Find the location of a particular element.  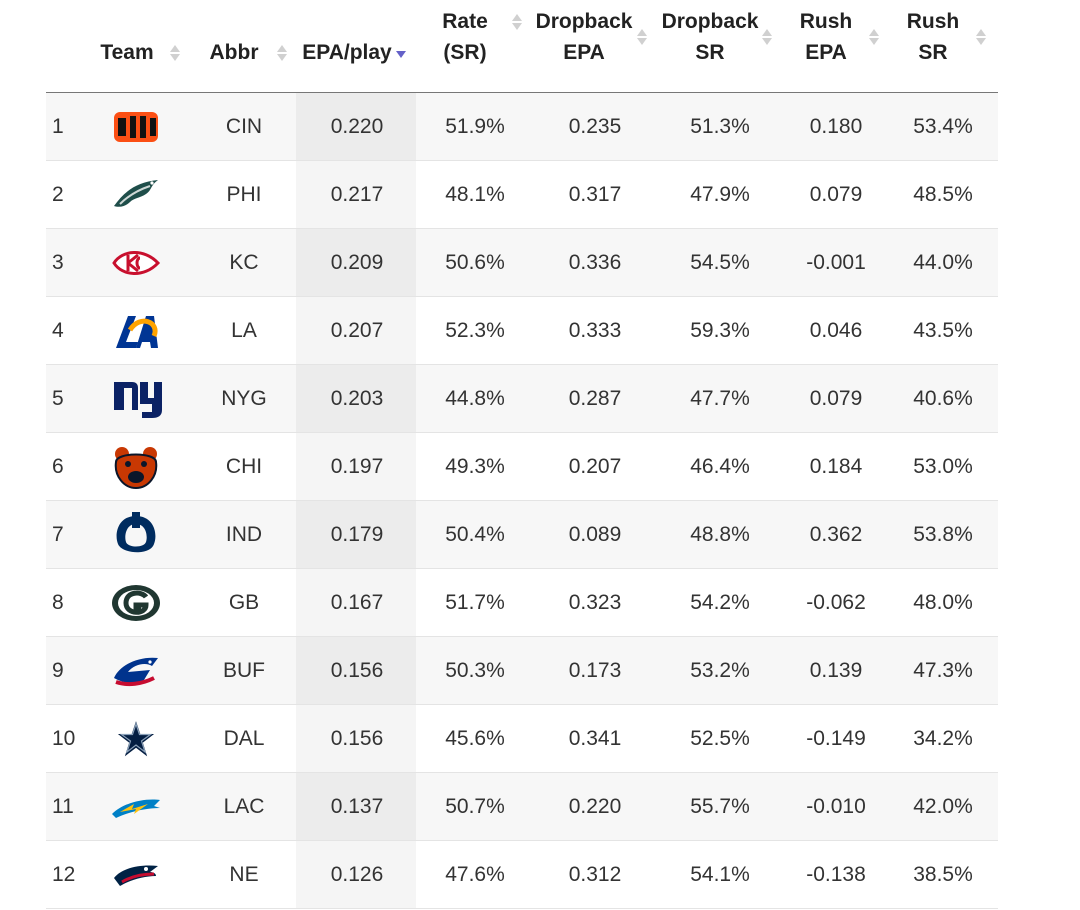

sr-cell: 50.4% is located at coordinates (475, 534).